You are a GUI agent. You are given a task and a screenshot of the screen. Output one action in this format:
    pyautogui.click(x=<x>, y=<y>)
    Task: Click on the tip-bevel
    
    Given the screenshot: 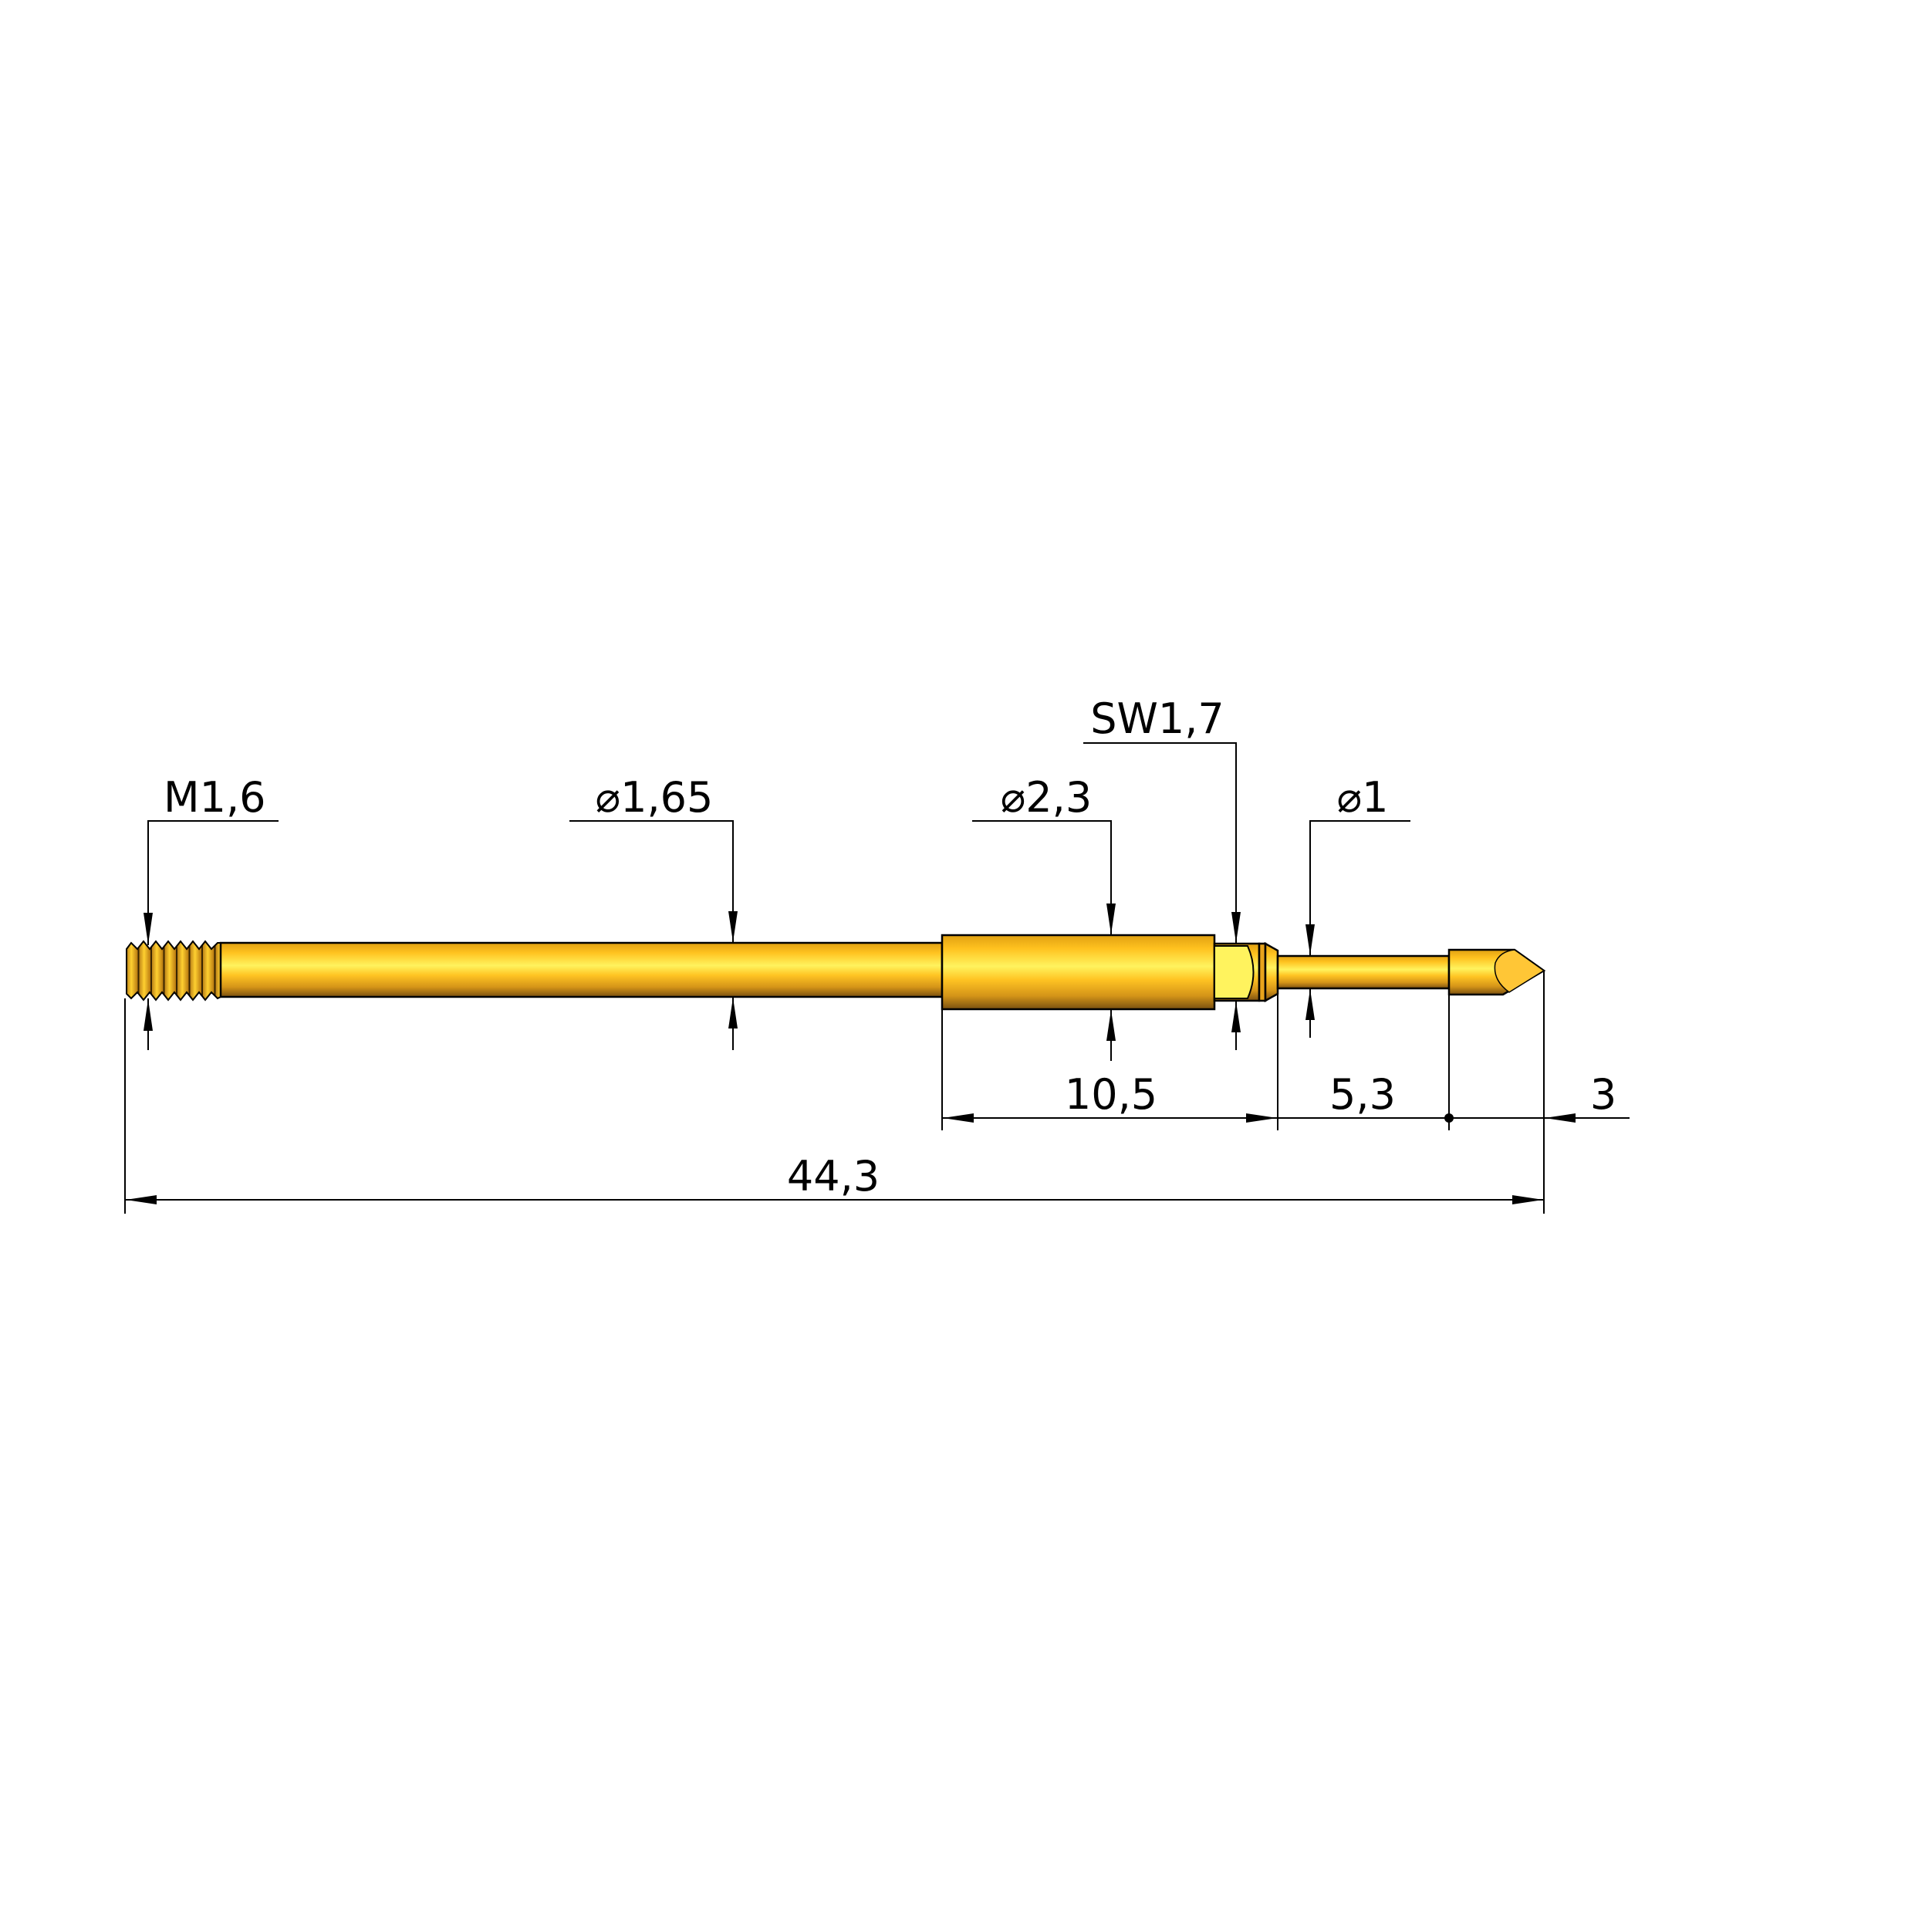 What is the action you would take?
    pyautogui.click(x=1519, y=971)
    